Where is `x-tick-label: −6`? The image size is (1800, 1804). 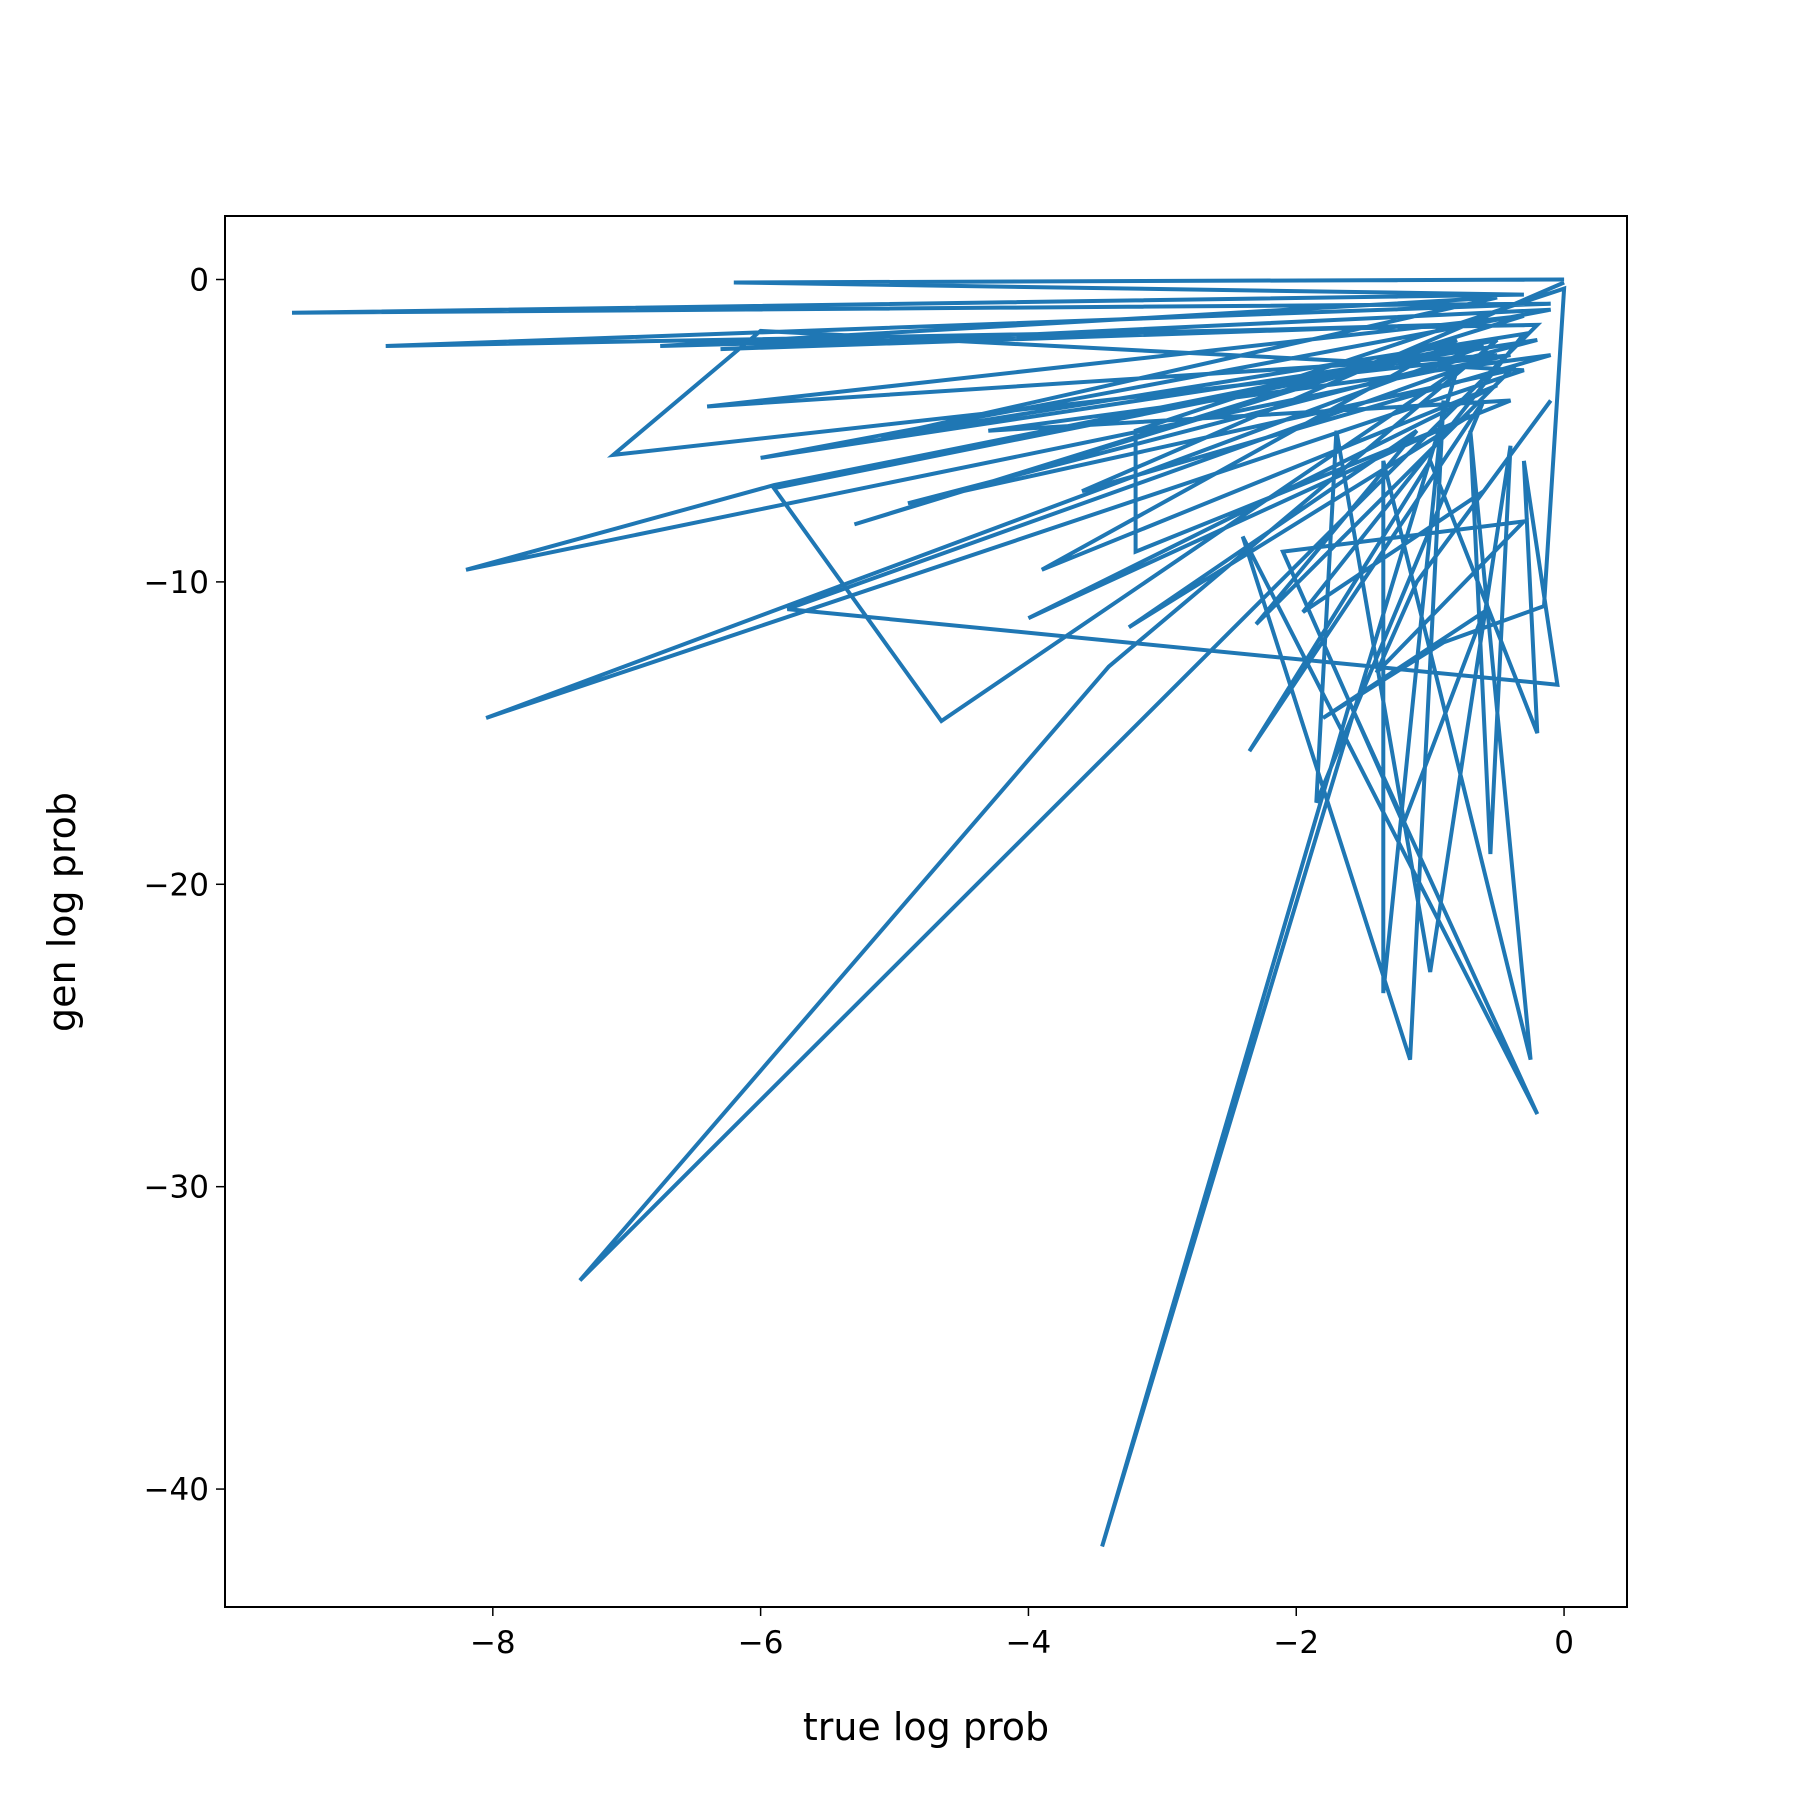 x-tick-label: −6 is located at coordinates (761, 1643).